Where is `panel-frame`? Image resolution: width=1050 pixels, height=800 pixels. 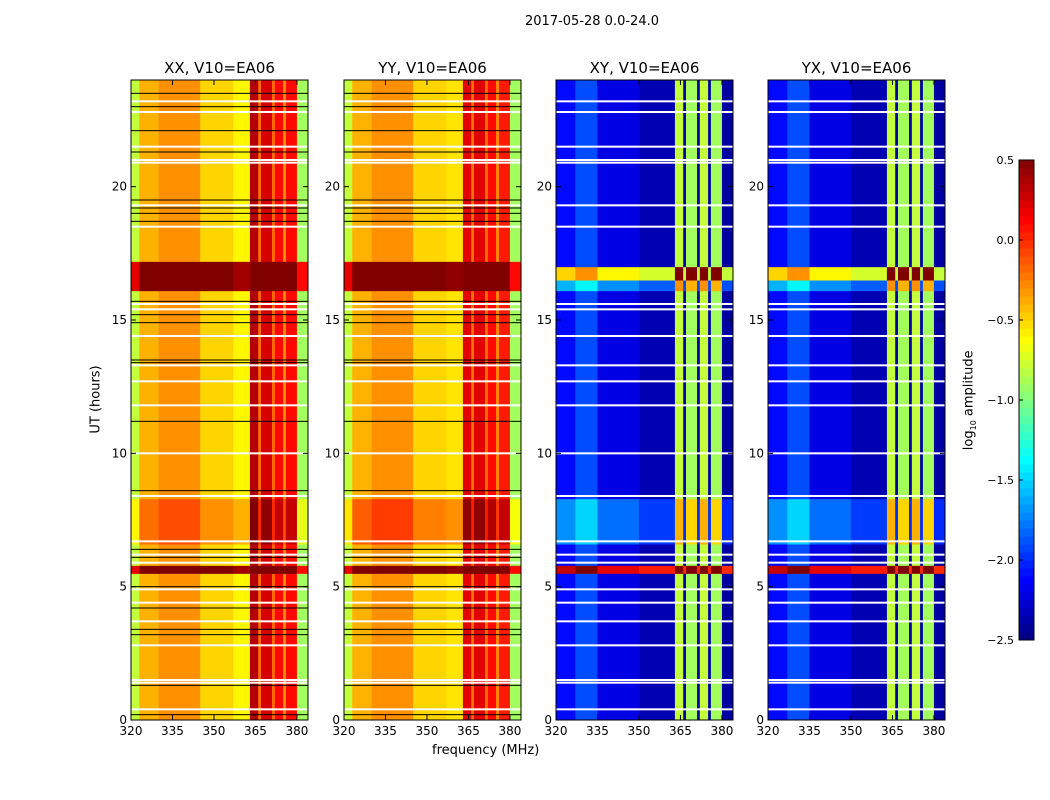
panel-frame is located at coordinates (856, 400).